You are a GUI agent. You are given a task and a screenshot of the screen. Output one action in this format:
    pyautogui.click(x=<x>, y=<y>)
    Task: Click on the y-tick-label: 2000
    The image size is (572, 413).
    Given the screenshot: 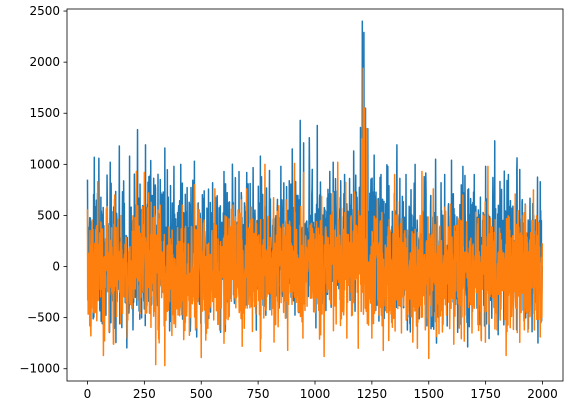 What is the action you would take?
    pyautogui.click(x=44, y=62)
    